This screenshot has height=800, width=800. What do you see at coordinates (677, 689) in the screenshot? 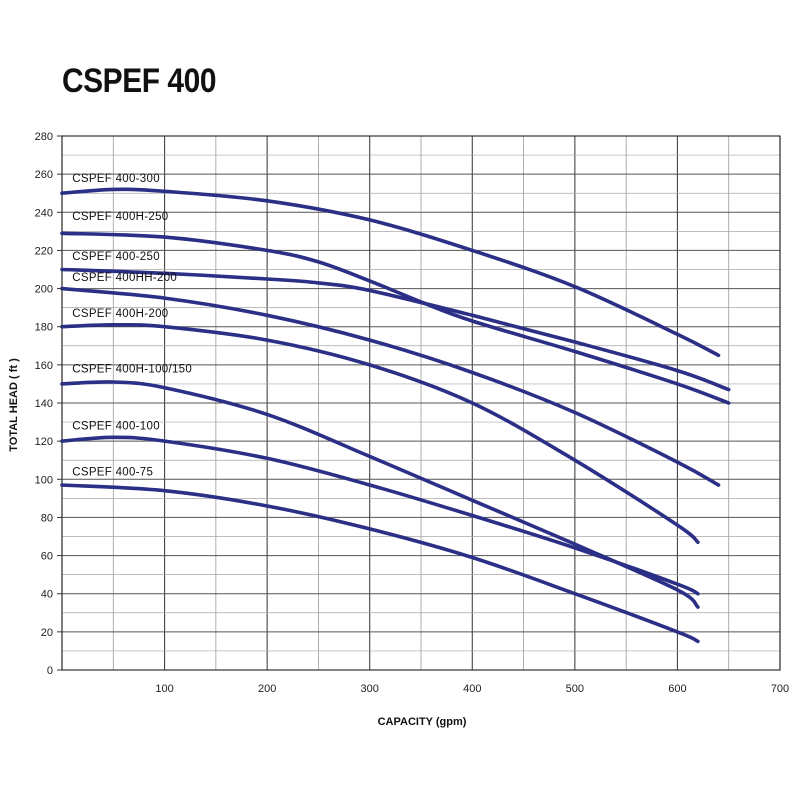
I see `x-tick-label: 600` at bounding box center [677, 689].